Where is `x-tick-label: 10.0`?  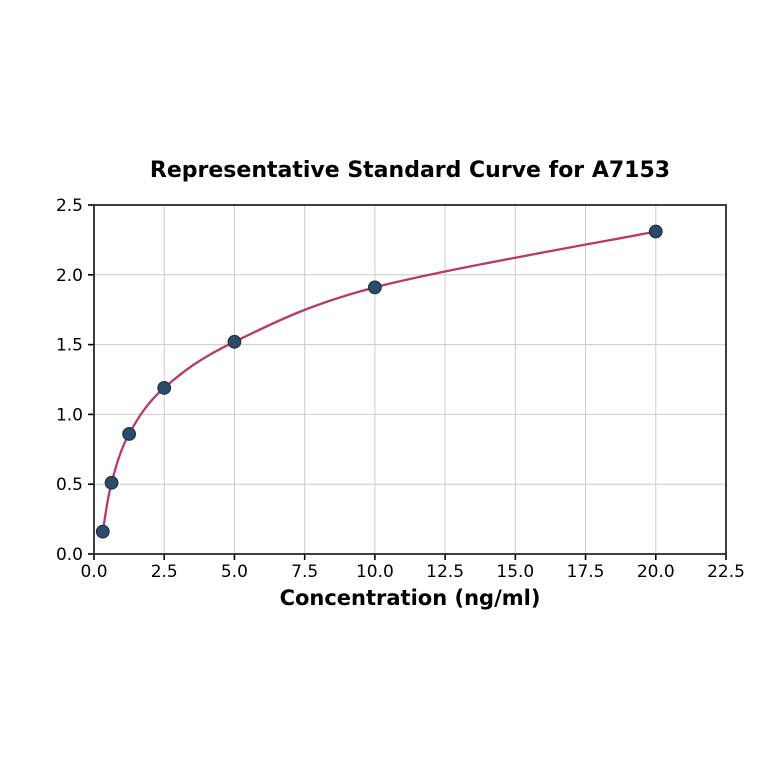 x-tick-label: 10.0 is located at coordinates (375, 572).